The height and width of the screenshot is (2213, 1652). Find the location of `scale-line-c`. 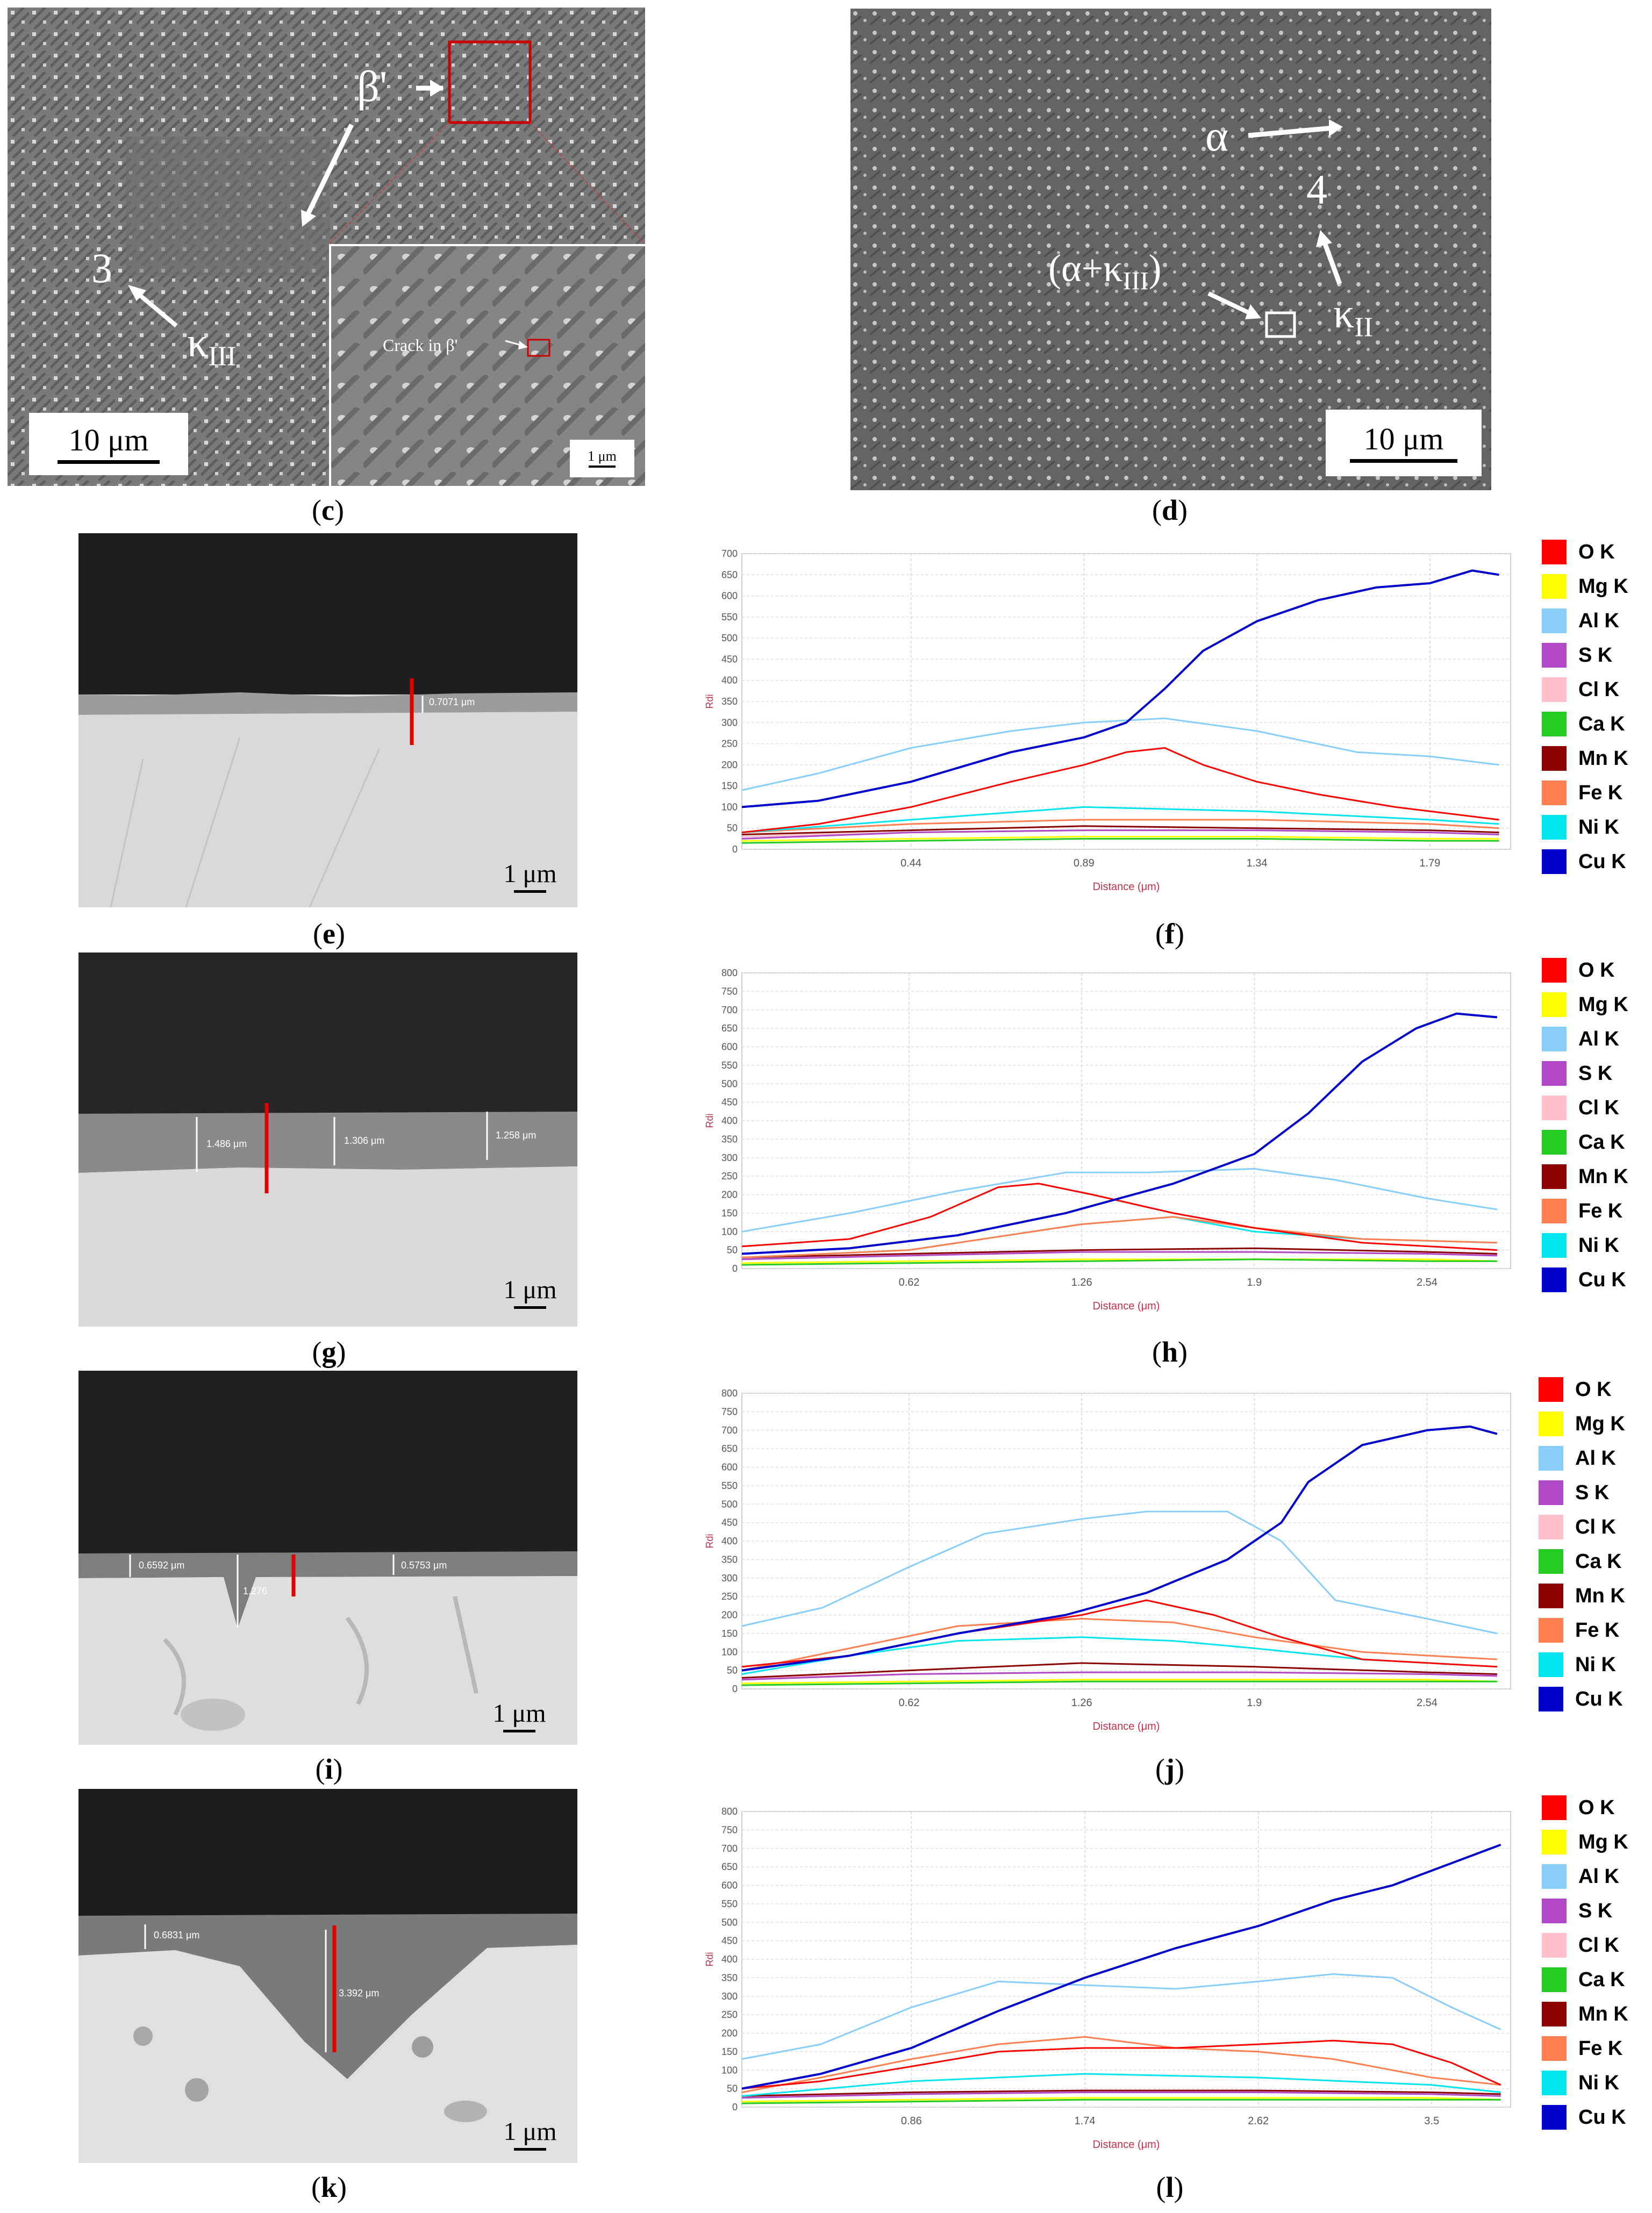

scale-line-c is located at coordinates (109, 462).